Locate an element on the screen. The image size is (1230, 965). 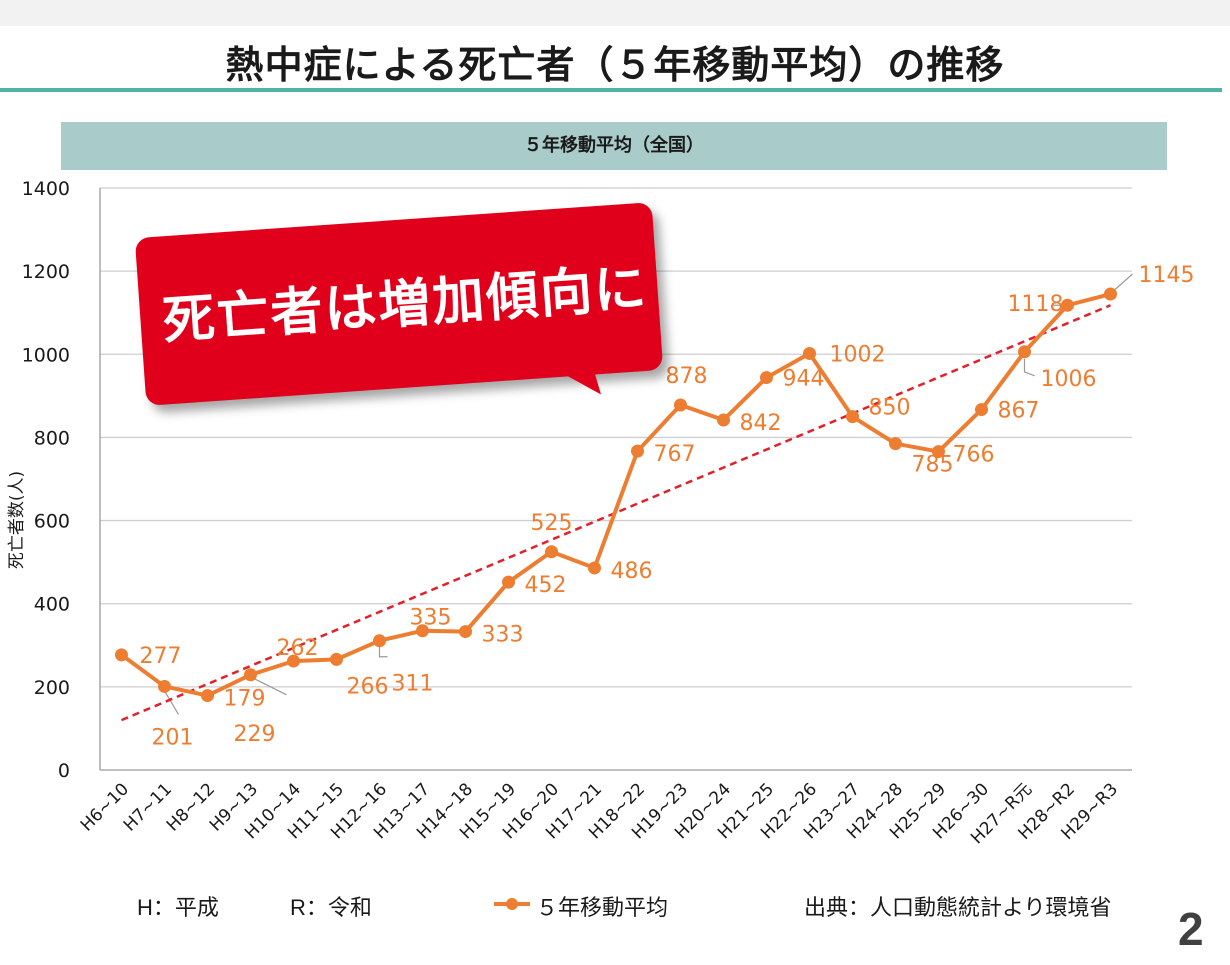
data-label: 229 is located at coordinates (255, 734).